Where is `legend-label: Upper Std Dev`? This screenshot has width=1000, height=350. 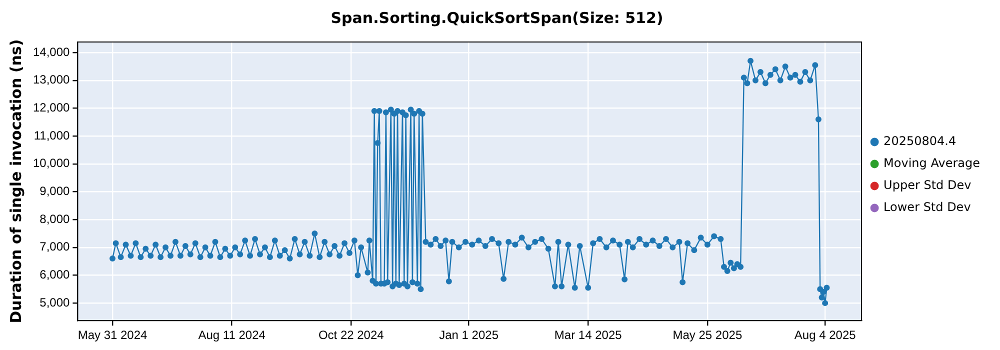
legend-label: Upper Std Dev is located at coordinates (928, 185).